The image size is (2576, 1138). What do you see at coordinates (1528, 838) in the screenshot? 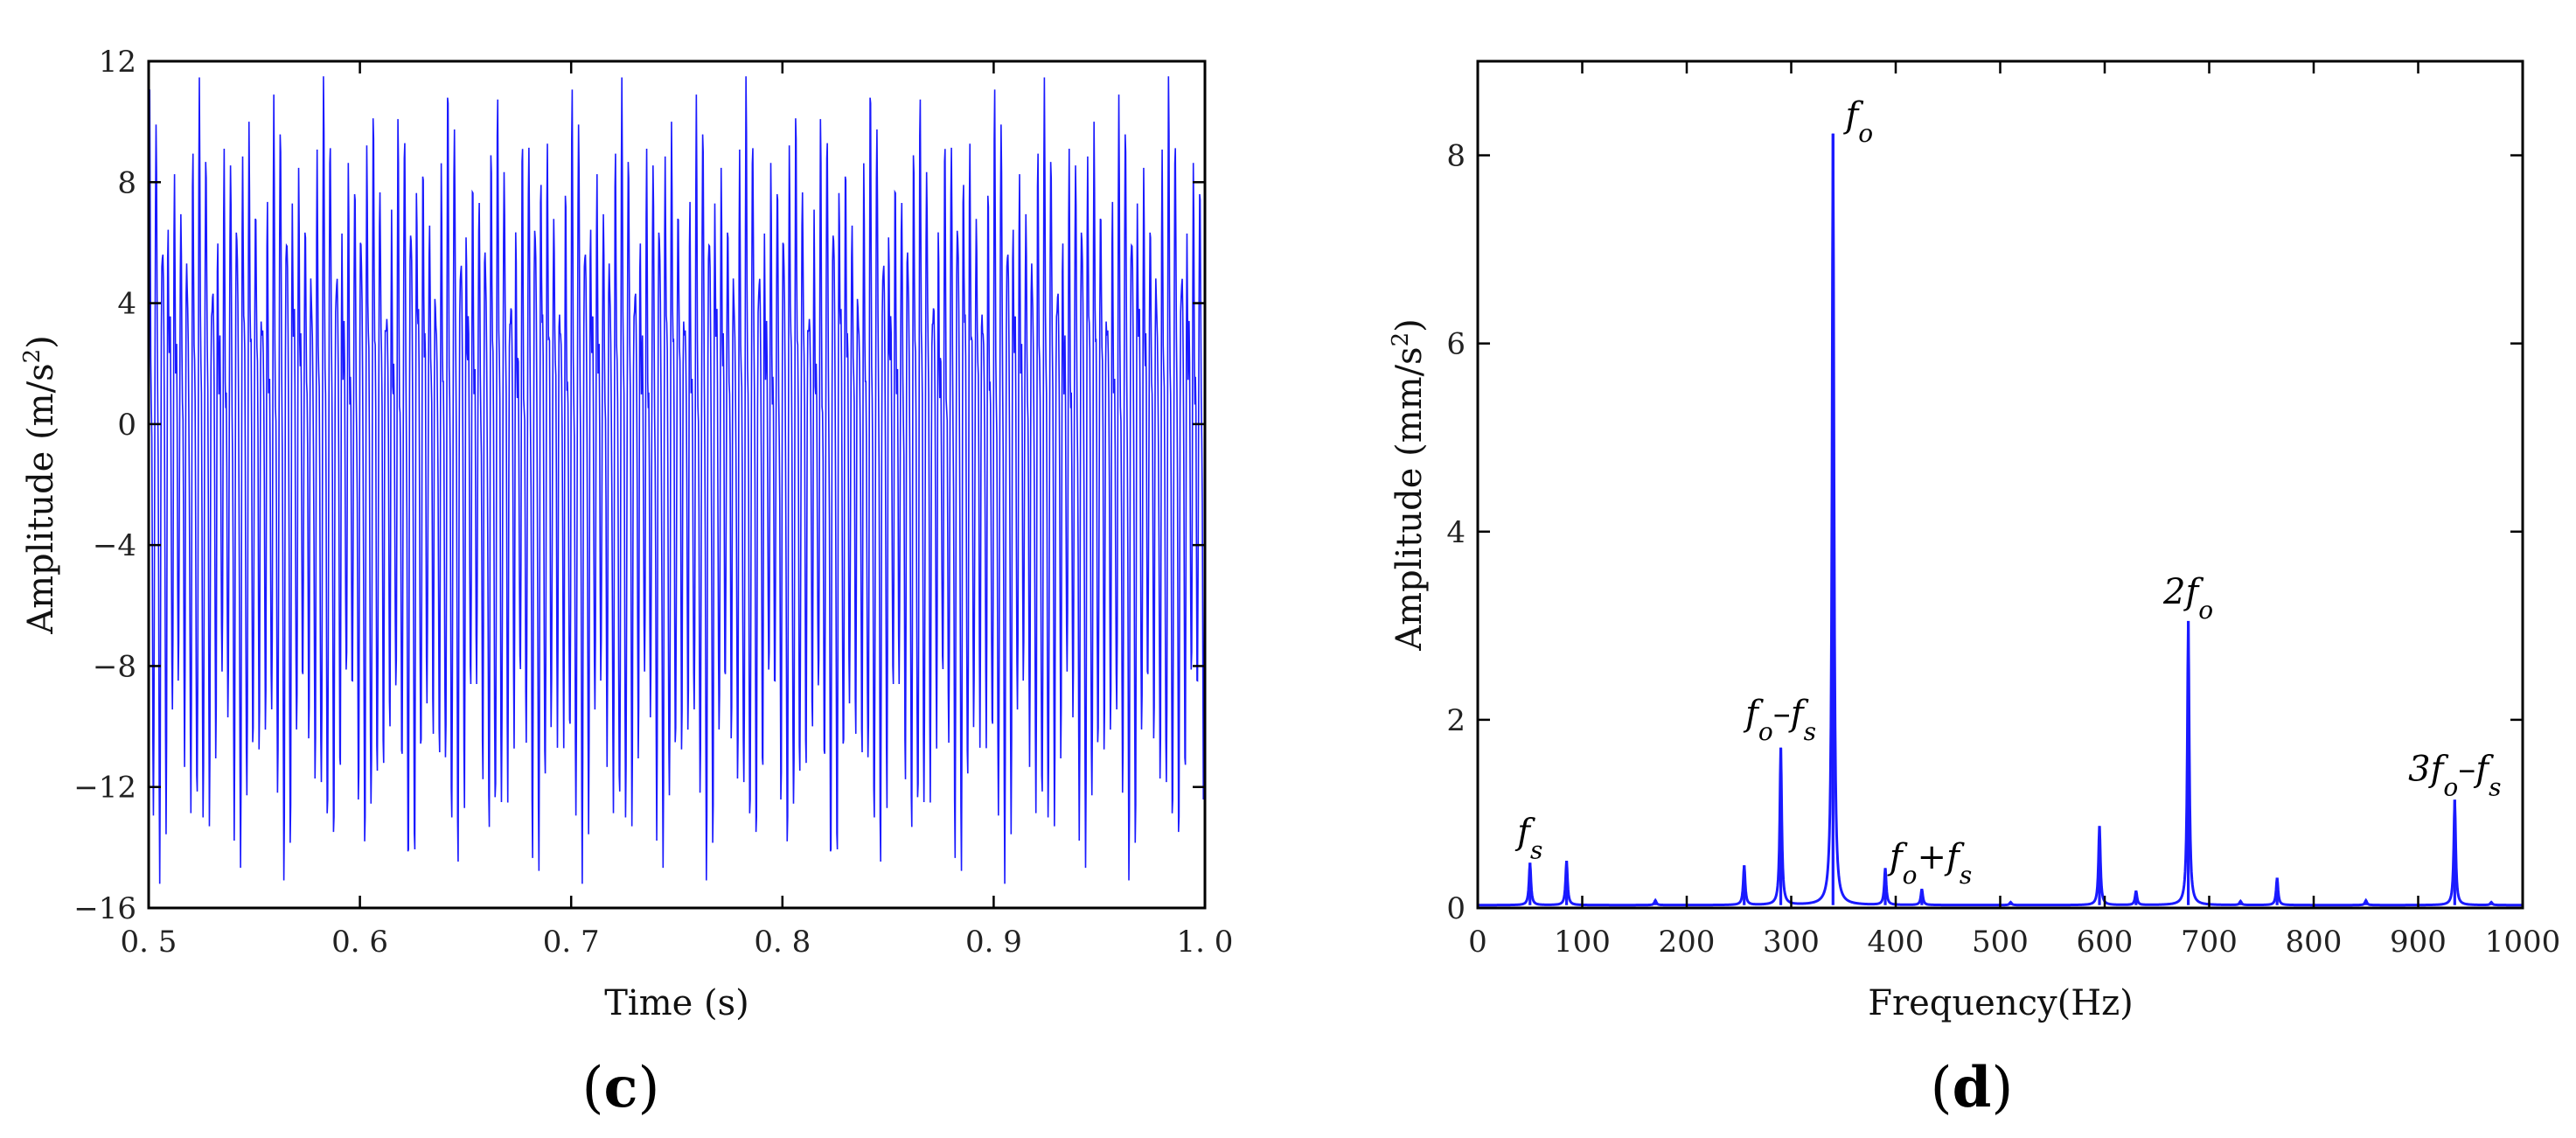
I see `d-annotation-fs: fs` at bounding box center [1528, 838].